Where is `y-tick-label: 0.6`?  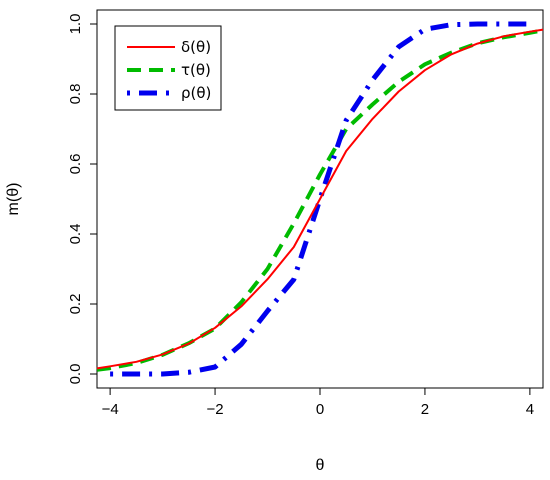
y-tick-label: 0.6 is located at coordinates (75, 164).